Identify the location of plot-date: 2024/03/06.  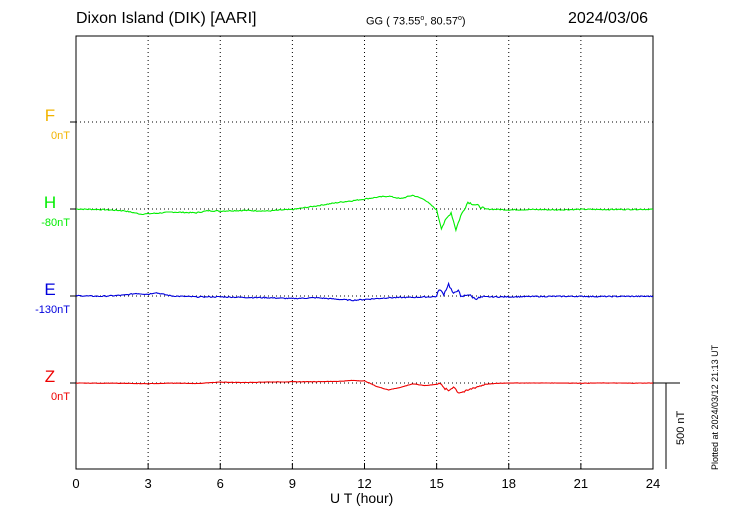
(608, 18).